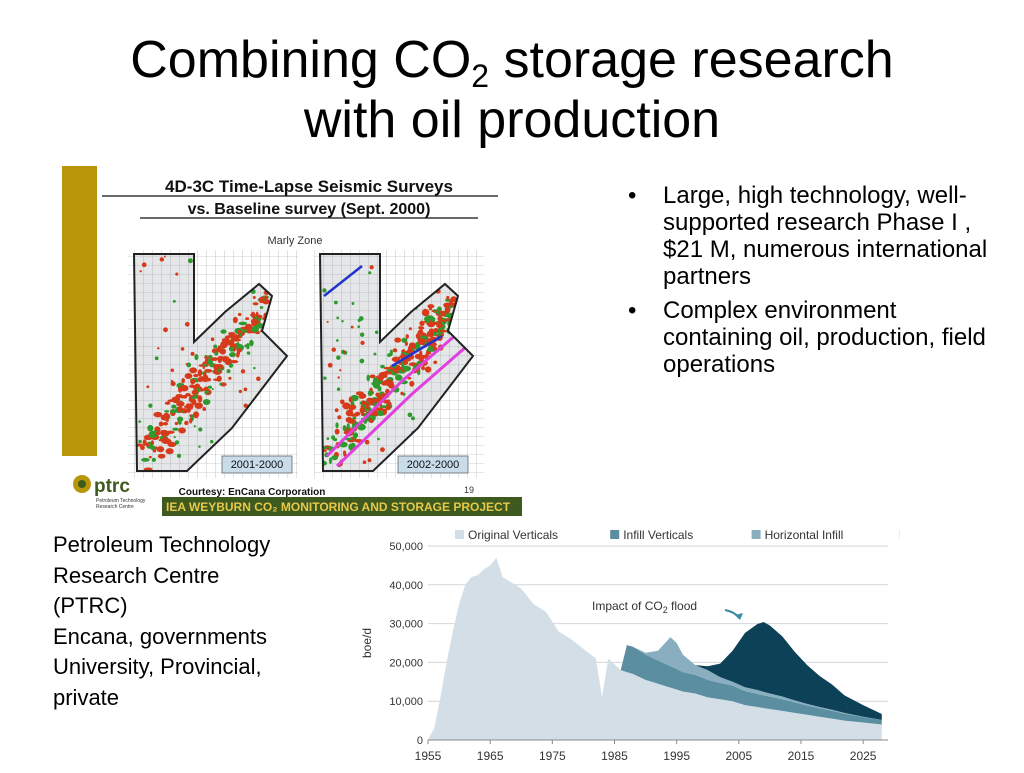  I want to click on y-axis-label: boe/d, so click(367, 643).